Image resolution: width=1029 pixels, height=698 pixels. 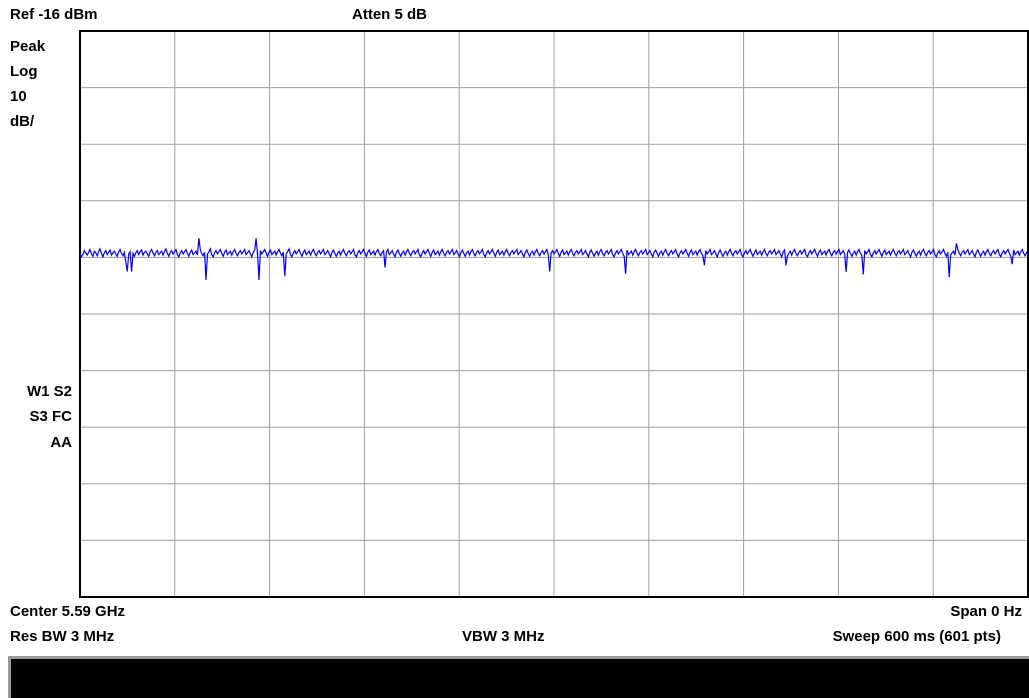 What do you see at coordinates (49, 391) in the screenshot?
I see `trace-status-line-1: W1 S2` at bounding box center [49, 391].